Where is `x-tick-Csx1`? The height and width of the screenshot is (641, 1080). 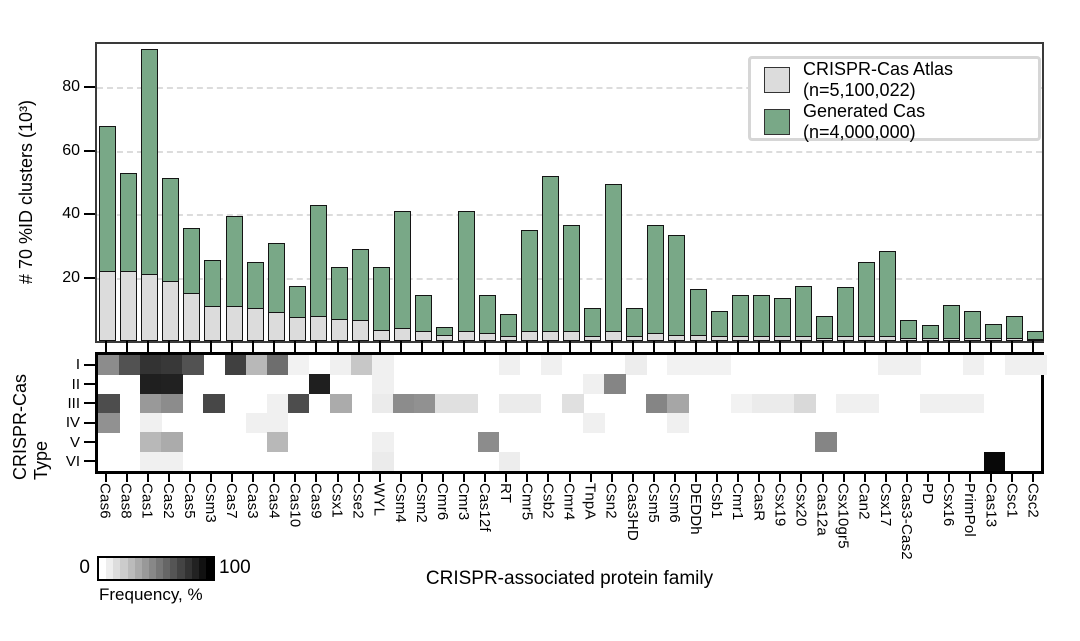
x-tick-Csx1 is located at coordinates (337, 346).